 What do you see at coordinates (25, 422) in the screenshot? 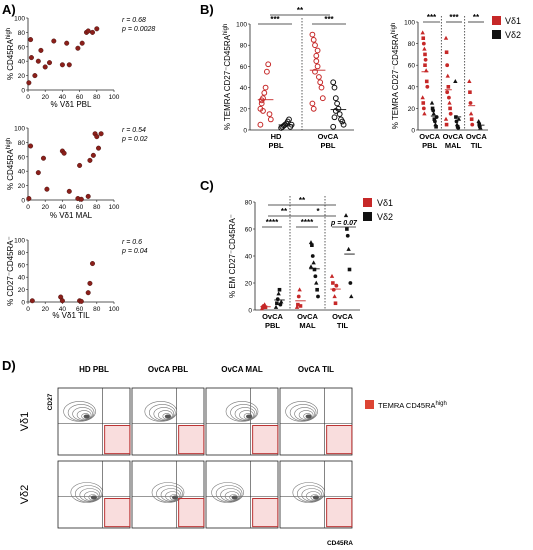
I see `flow-row-label: Vδ1` at bounding box center [25, 422].